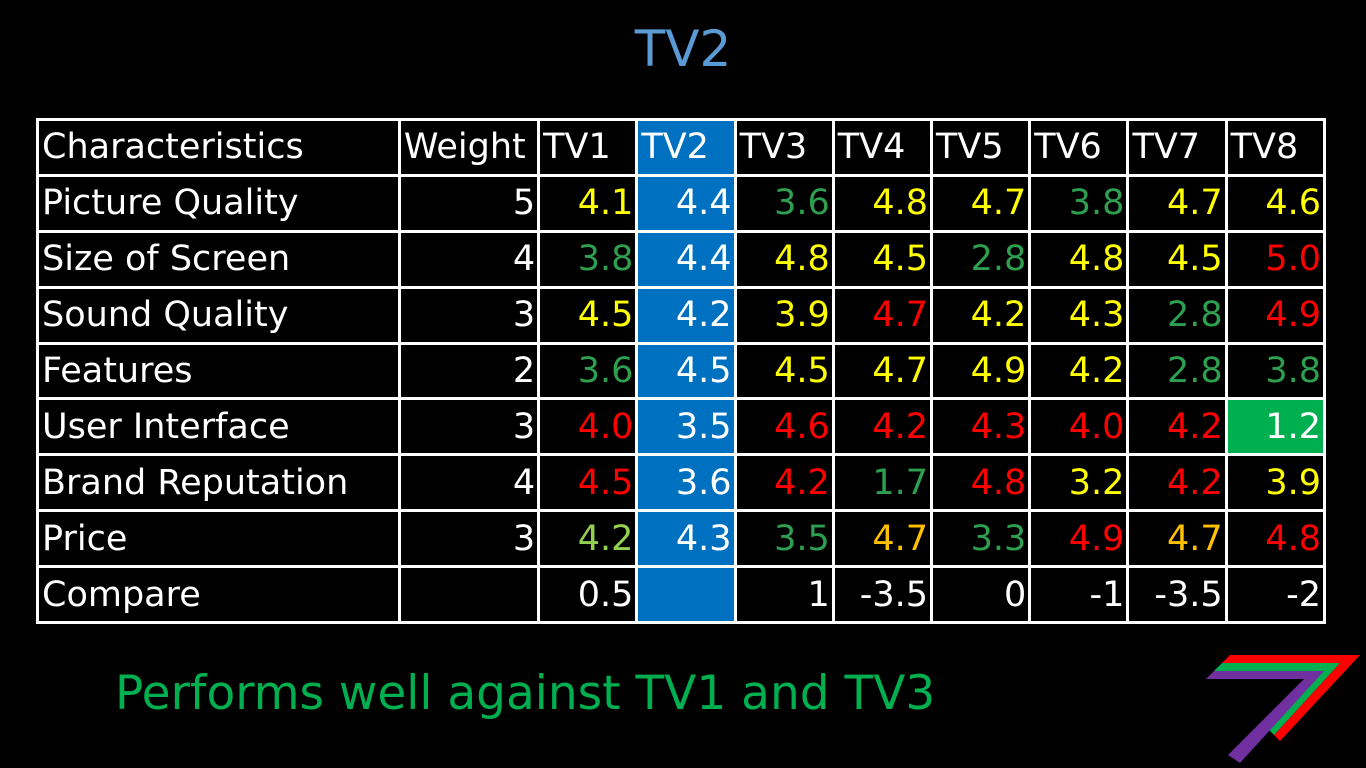 The height and width of the screenshot is (768, 1366). Describe the element at coordinates (1275, 594) in the screenshot. I see `score-cell: -2` at that location.